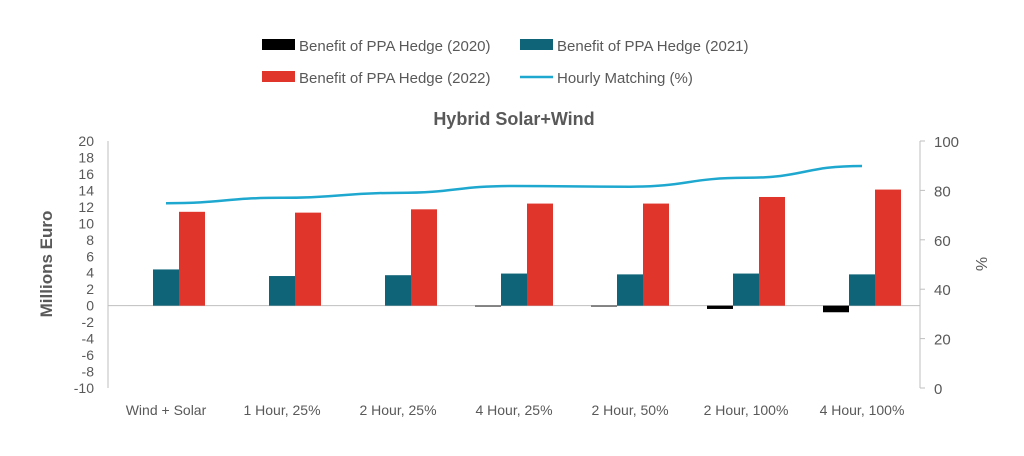 This screenshot has width=1024, height=456. I want to click on legend-item: Benefit of PPA Hedge (2022), so click(376, 78).